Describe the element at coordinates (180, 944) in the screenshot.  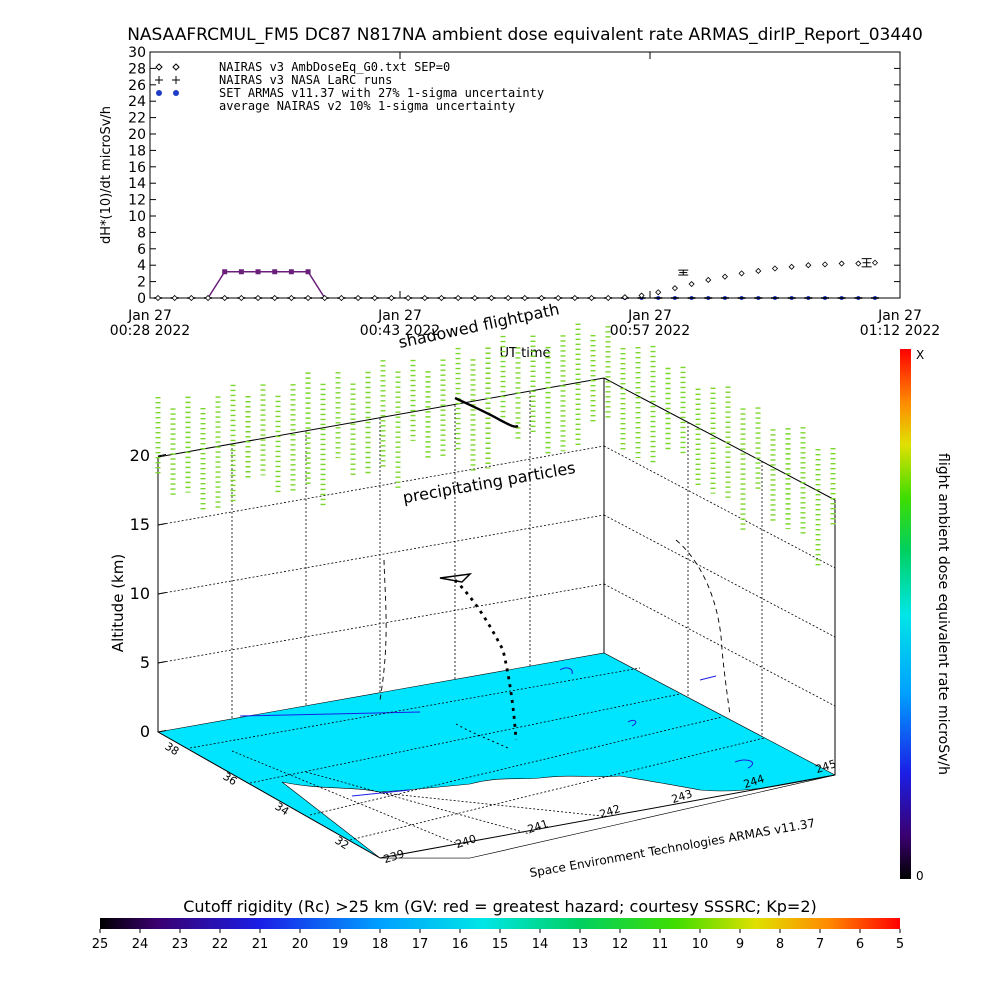
I see `rigidity-tick-label: 23` at that location.